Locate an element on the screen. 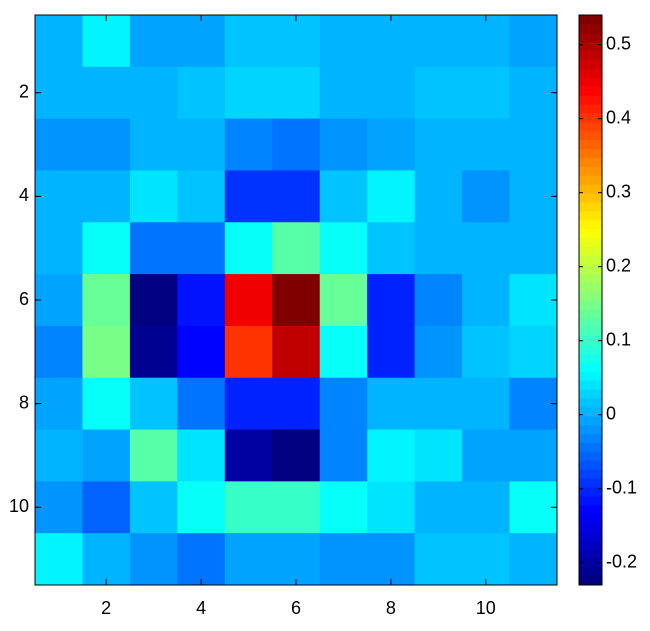 The height and width of the screenshot is (631, 650). x-tick-label: 2 is located at coordinates (106, 608).